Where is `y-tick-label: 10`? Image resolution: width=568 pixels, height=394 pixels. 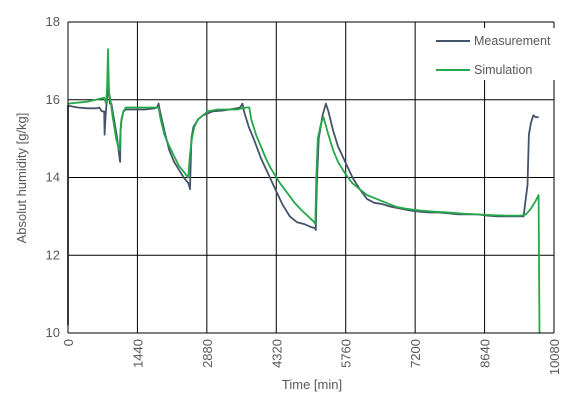 y-tick-label: 10 is located at coordinates (53, 332).